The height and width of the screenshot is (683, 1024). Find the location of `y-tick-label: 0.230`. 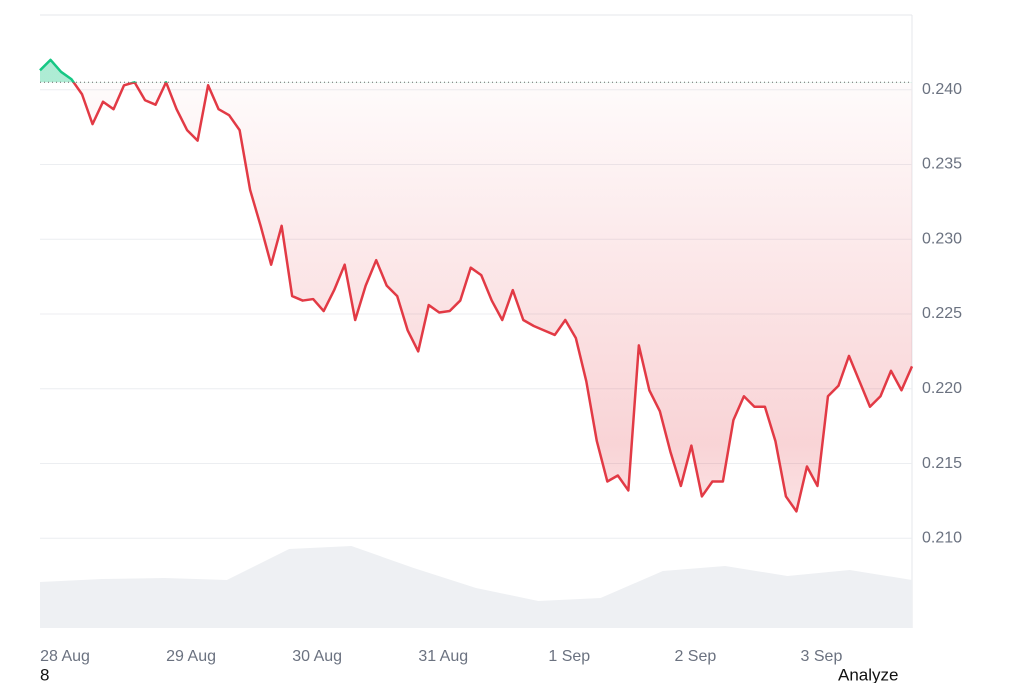

y-tick-label: 0.230 is located at coordinates (942, 238).